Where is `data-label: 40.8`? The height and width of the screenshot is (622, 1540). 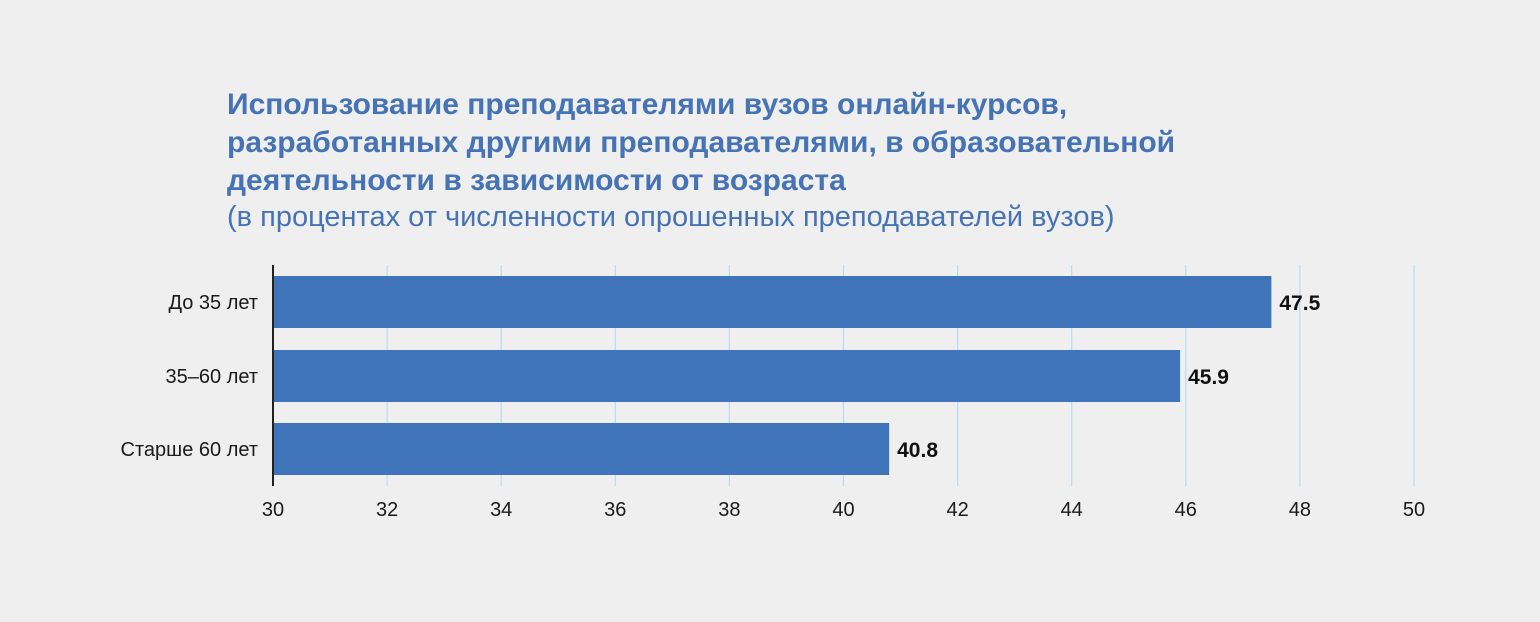 data-label: 40.8 is located at coordinates (917, 450).